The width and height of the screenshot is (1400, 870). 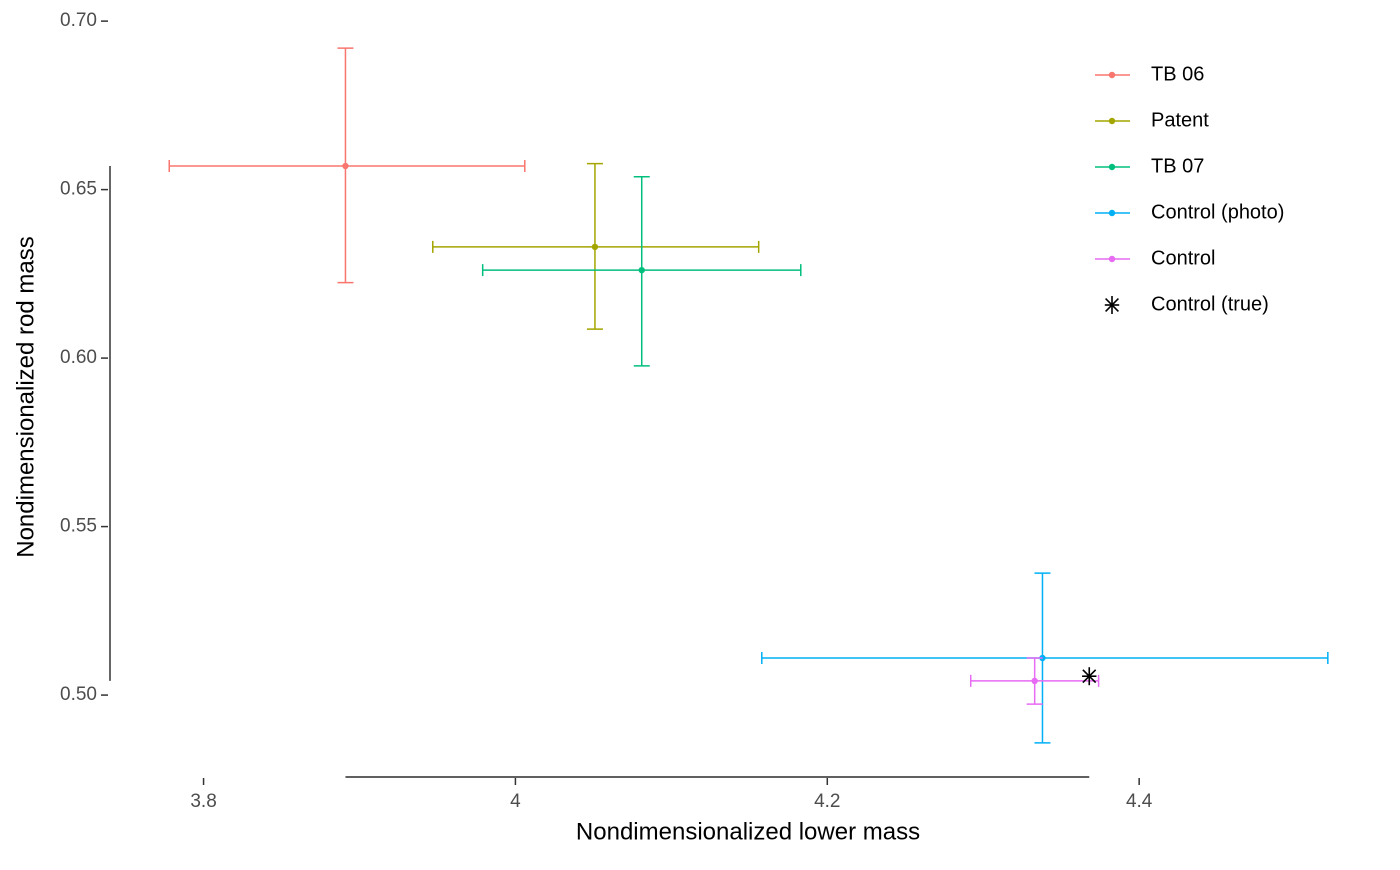 What do you see at coordinates (515, 801) in the screenshot?
I see `x-tick-label: 4` at bounding box center [515, 801].